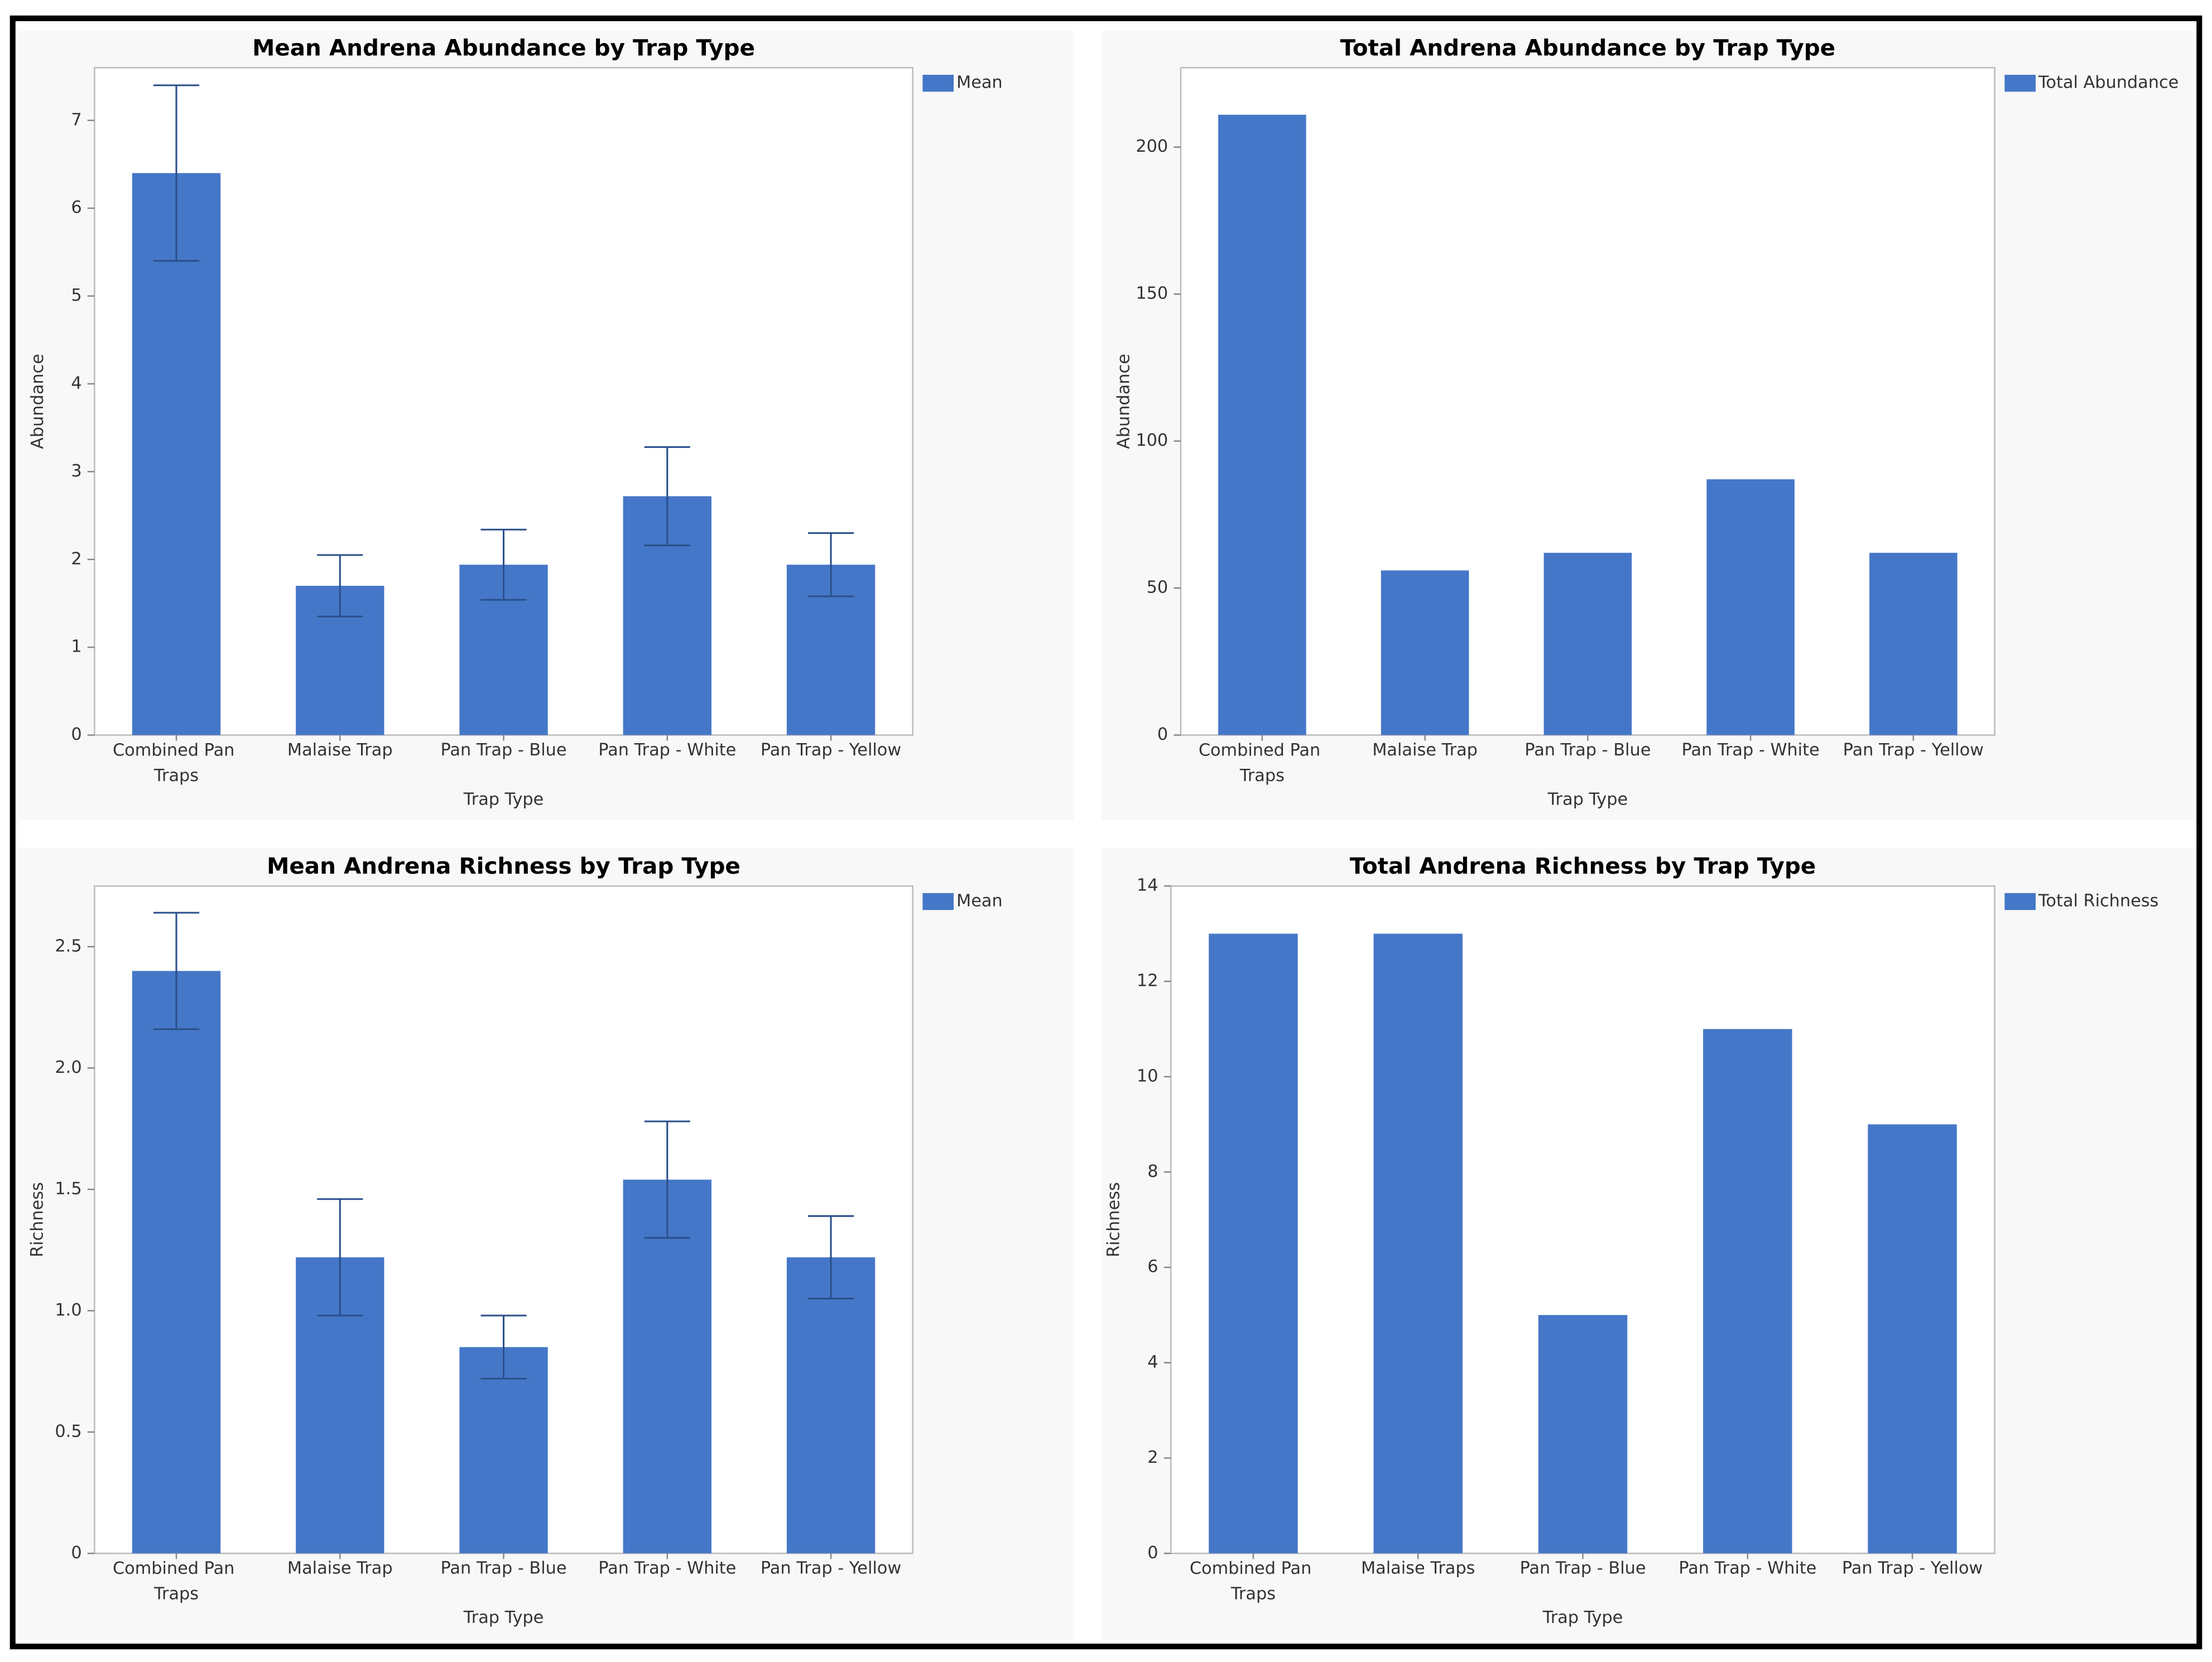 The image size is (2212, 1662). I want to click on y-tick-label: 12, so click(1147, 981).